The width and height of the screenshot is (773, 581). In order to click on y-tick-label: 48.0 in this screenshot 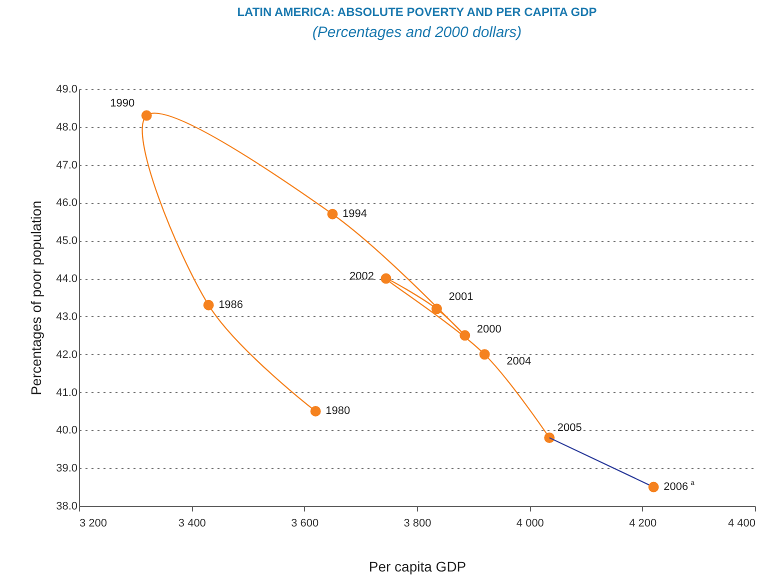, I will do `click(67, 127)`.